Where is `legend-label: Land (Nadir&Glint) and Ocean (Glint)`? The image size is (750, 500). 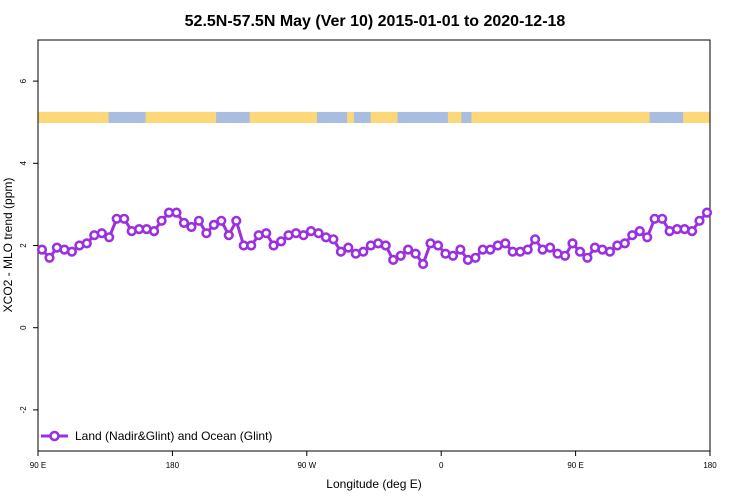 legend-label: Land (Nadir&Glint) and Ocean (Glint) is located at coordinates (173, 436).